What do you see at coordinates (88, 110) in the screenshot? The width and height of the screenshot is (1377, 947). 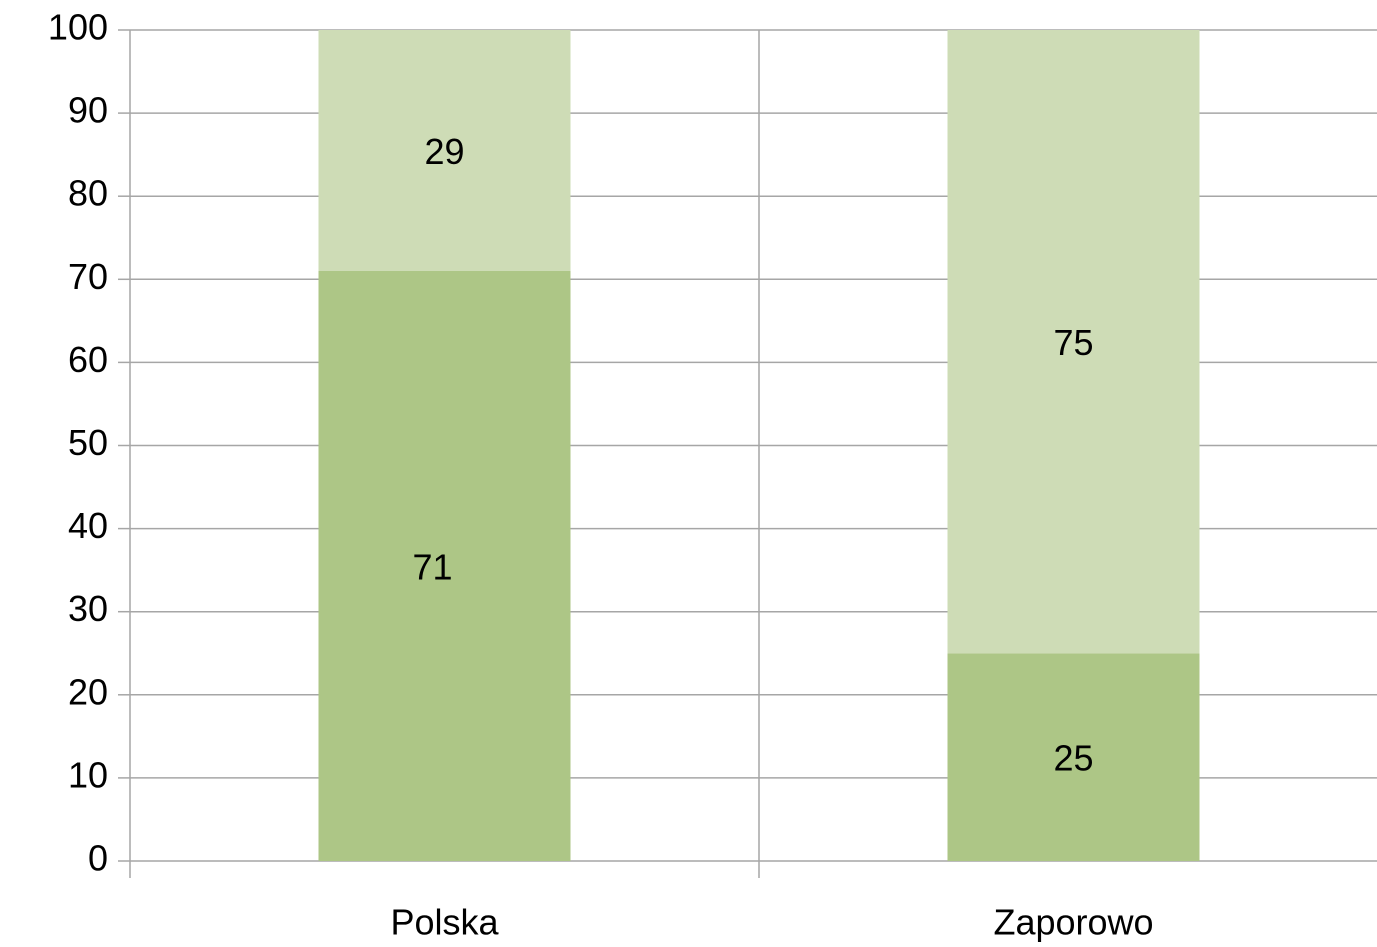 I see `y-tick-label: 90` at bounding box center [88, 110].